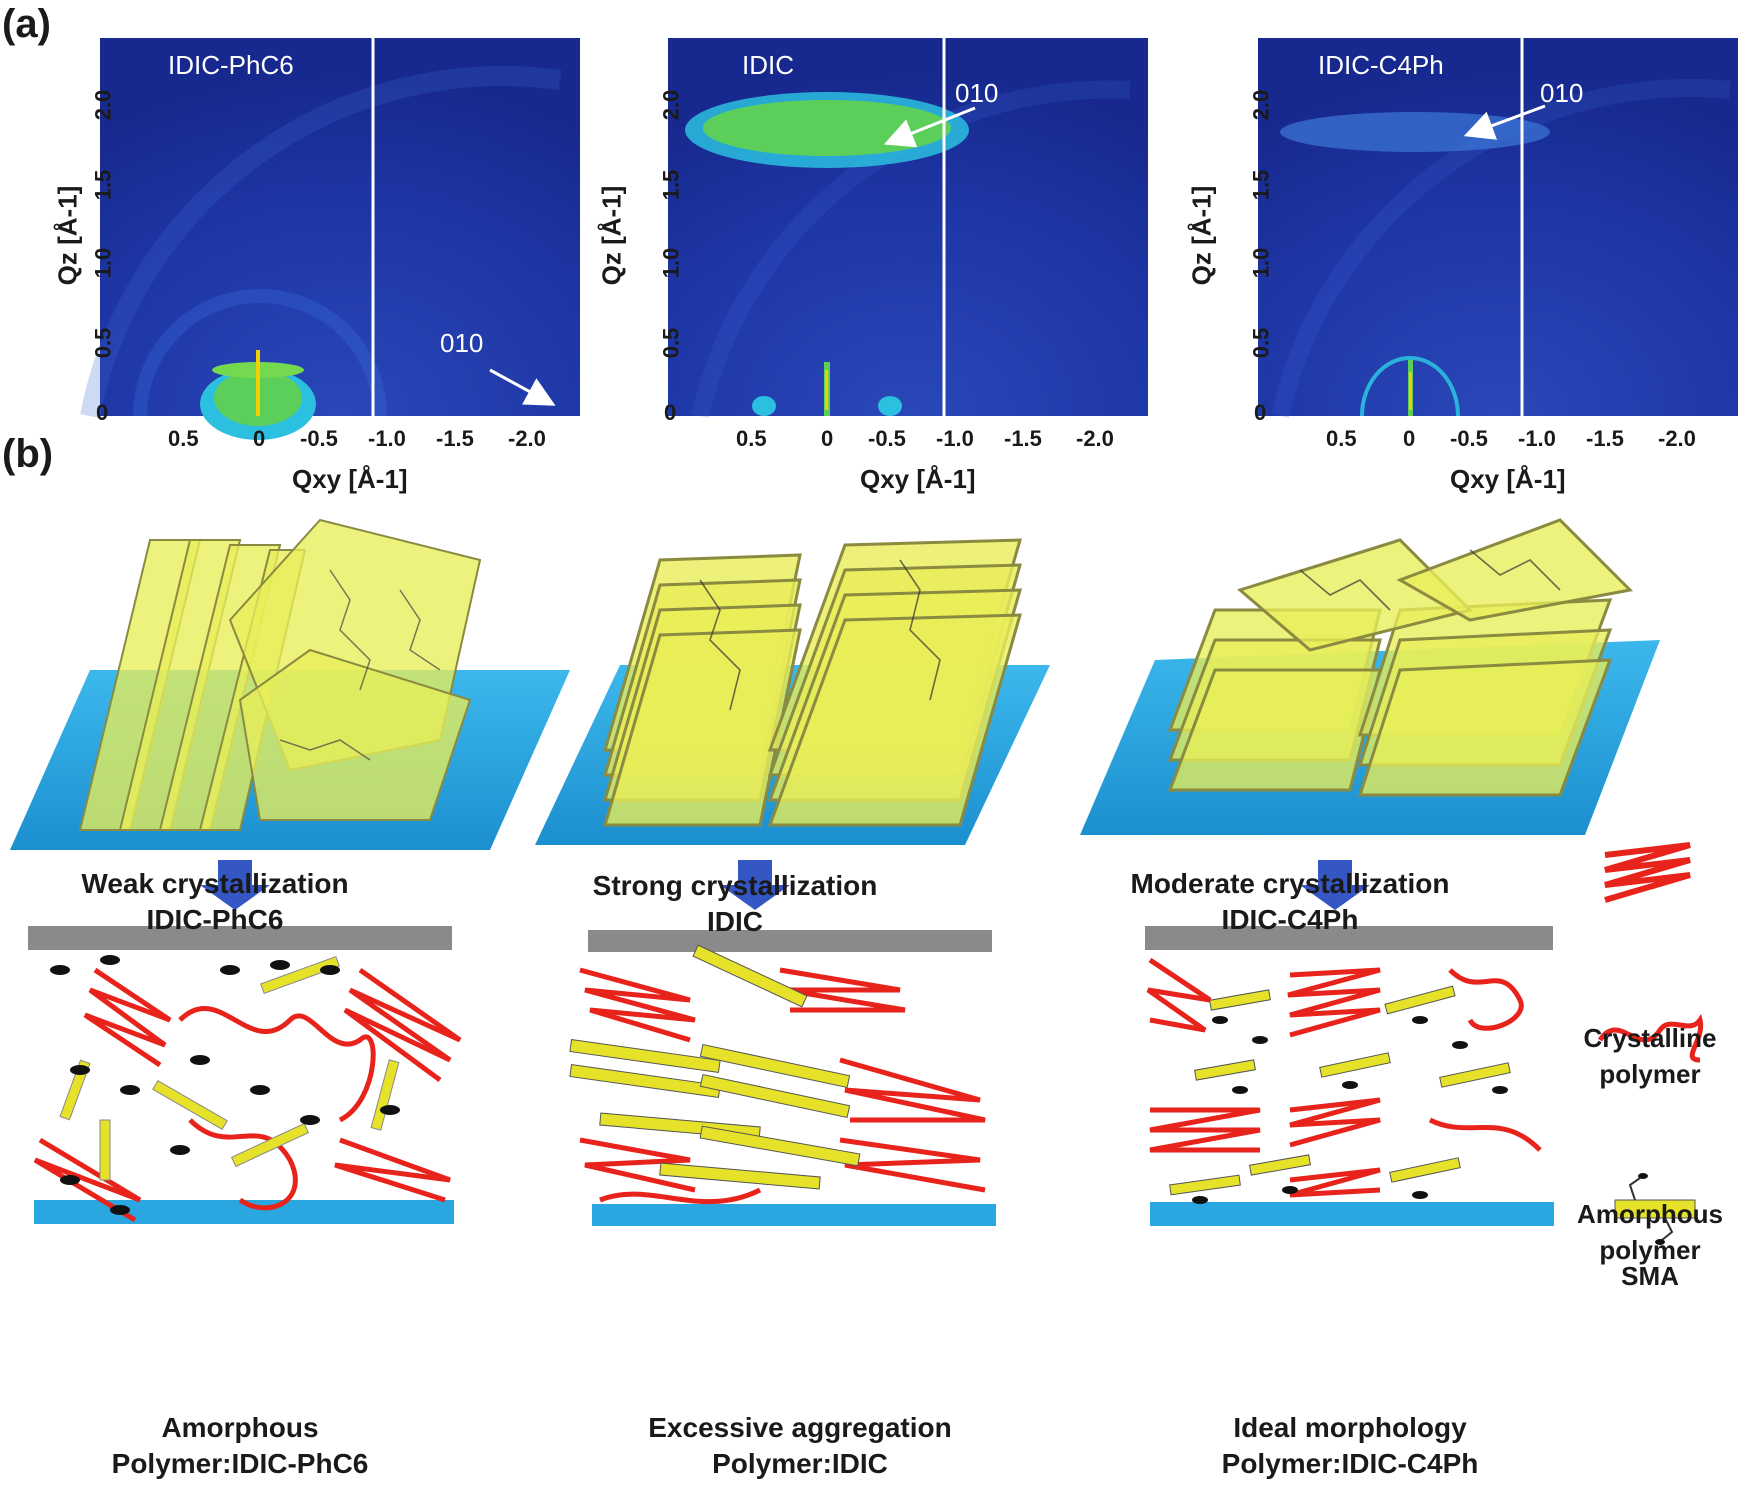 Image resolution: width=1750 pixels, height=1497 pixels. I want to click on morphology-label-1: Amorphous, so click(240, 1427).